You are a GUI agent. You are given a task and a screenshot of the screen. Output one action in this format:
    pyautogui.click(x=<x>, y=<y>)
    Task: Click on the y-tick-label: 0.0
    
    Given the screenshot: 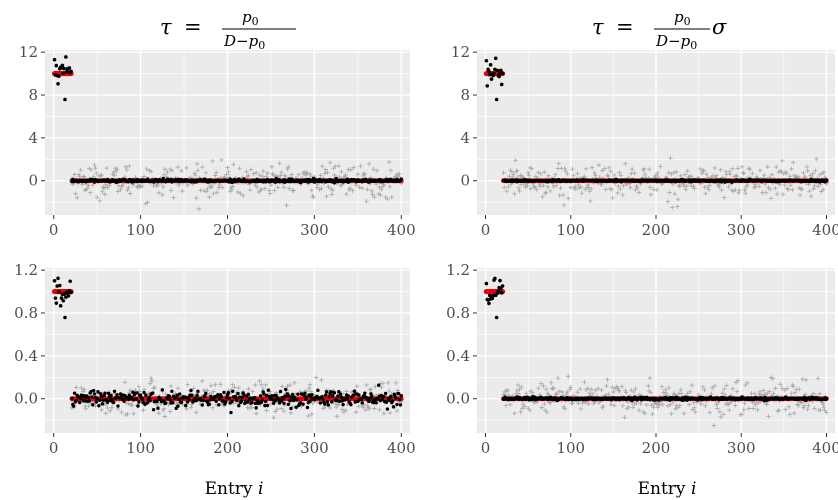 What is the action you would take?
    pyautogui.click(x=458, y=399)
    